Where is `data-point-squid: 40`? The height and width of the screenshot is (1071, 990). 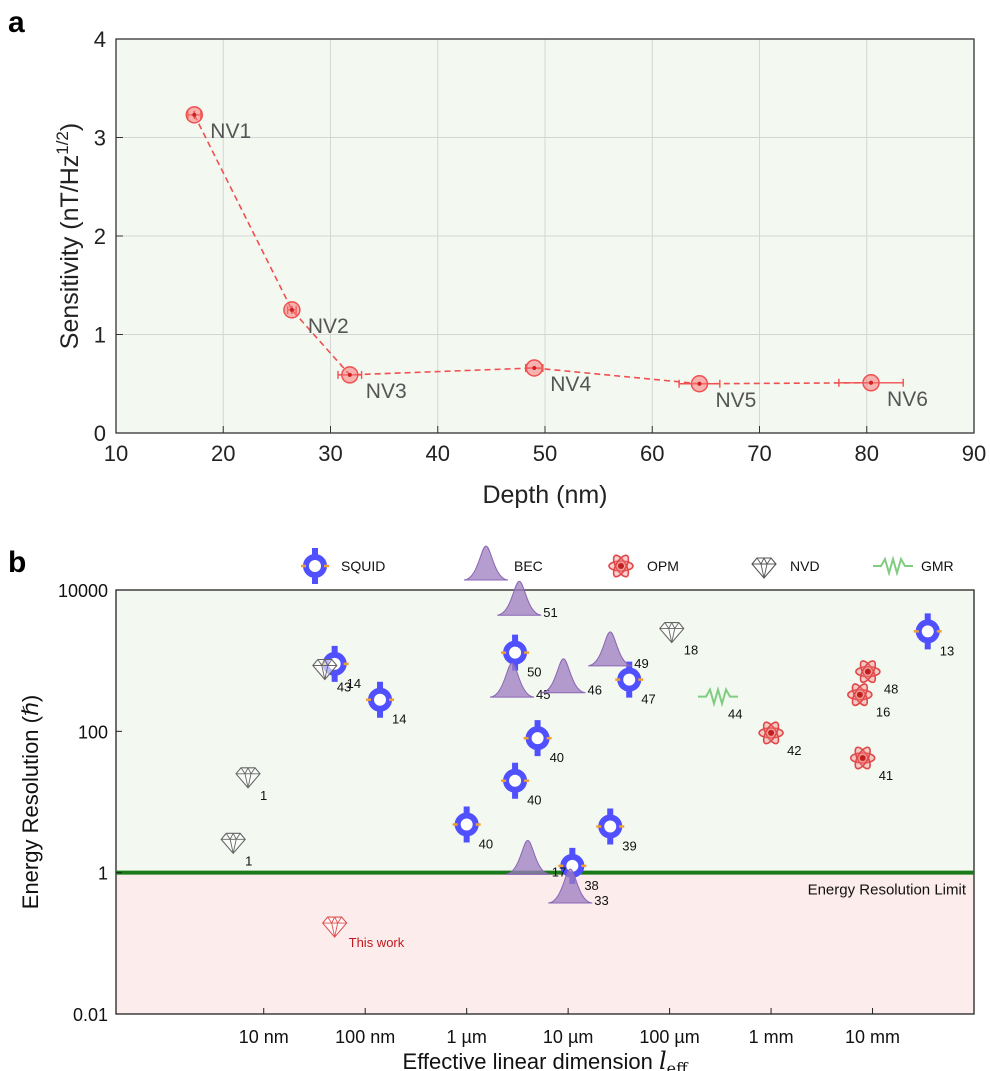 data-point-squid: 40 is located at coordinates (472, 829).